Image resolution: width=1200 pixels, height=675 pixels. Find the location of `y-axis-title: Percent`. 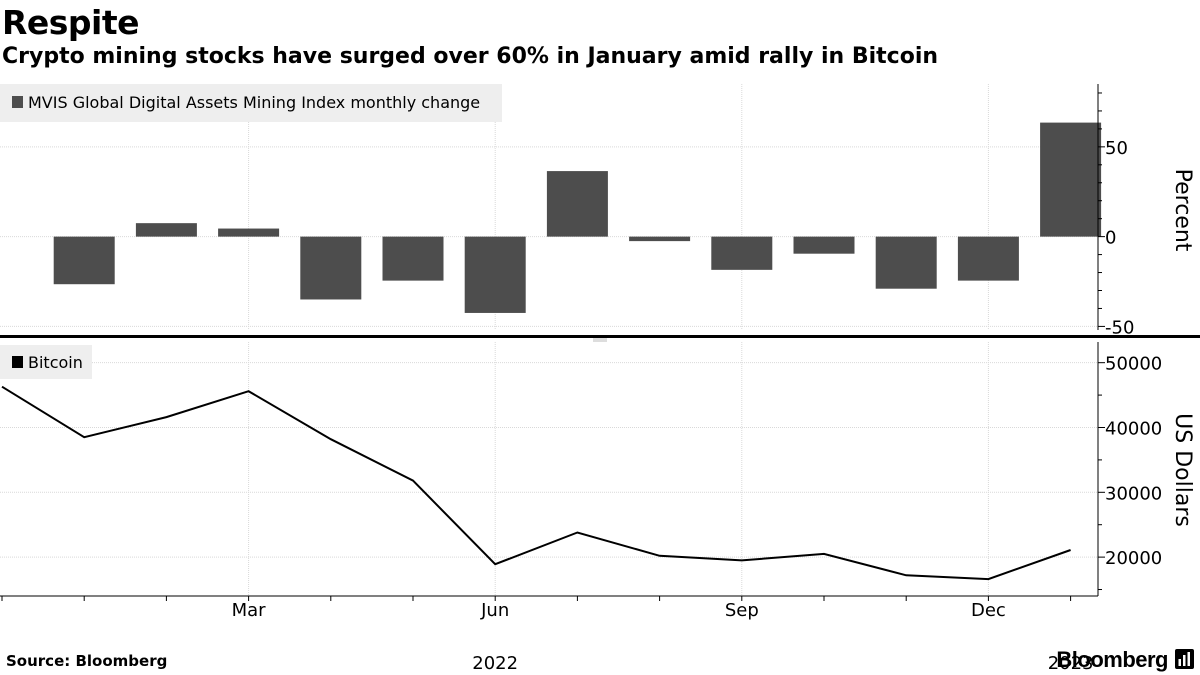

y-axis-title: Percent is located at coordinates (1182, 210).